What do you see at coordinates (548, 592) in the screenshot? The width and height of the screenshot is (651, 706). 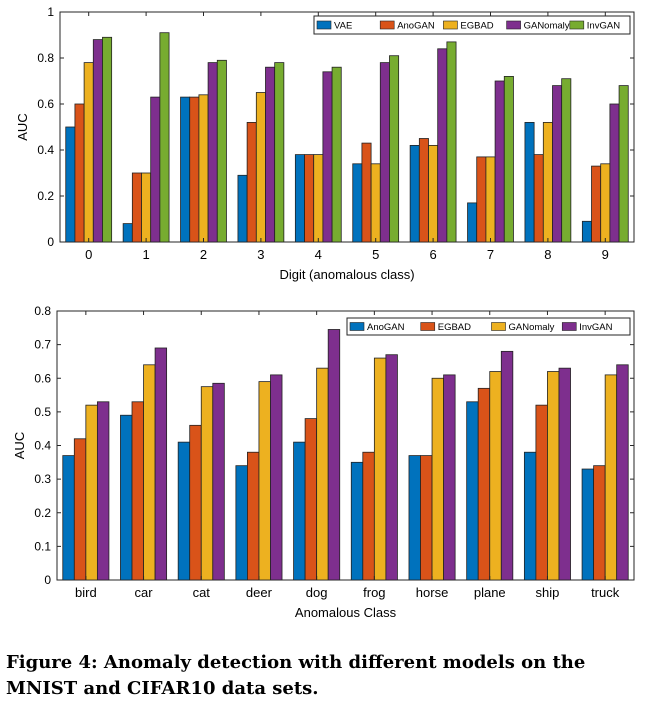 I see `x-tick-label: ship` at bounding box center [548, 592].